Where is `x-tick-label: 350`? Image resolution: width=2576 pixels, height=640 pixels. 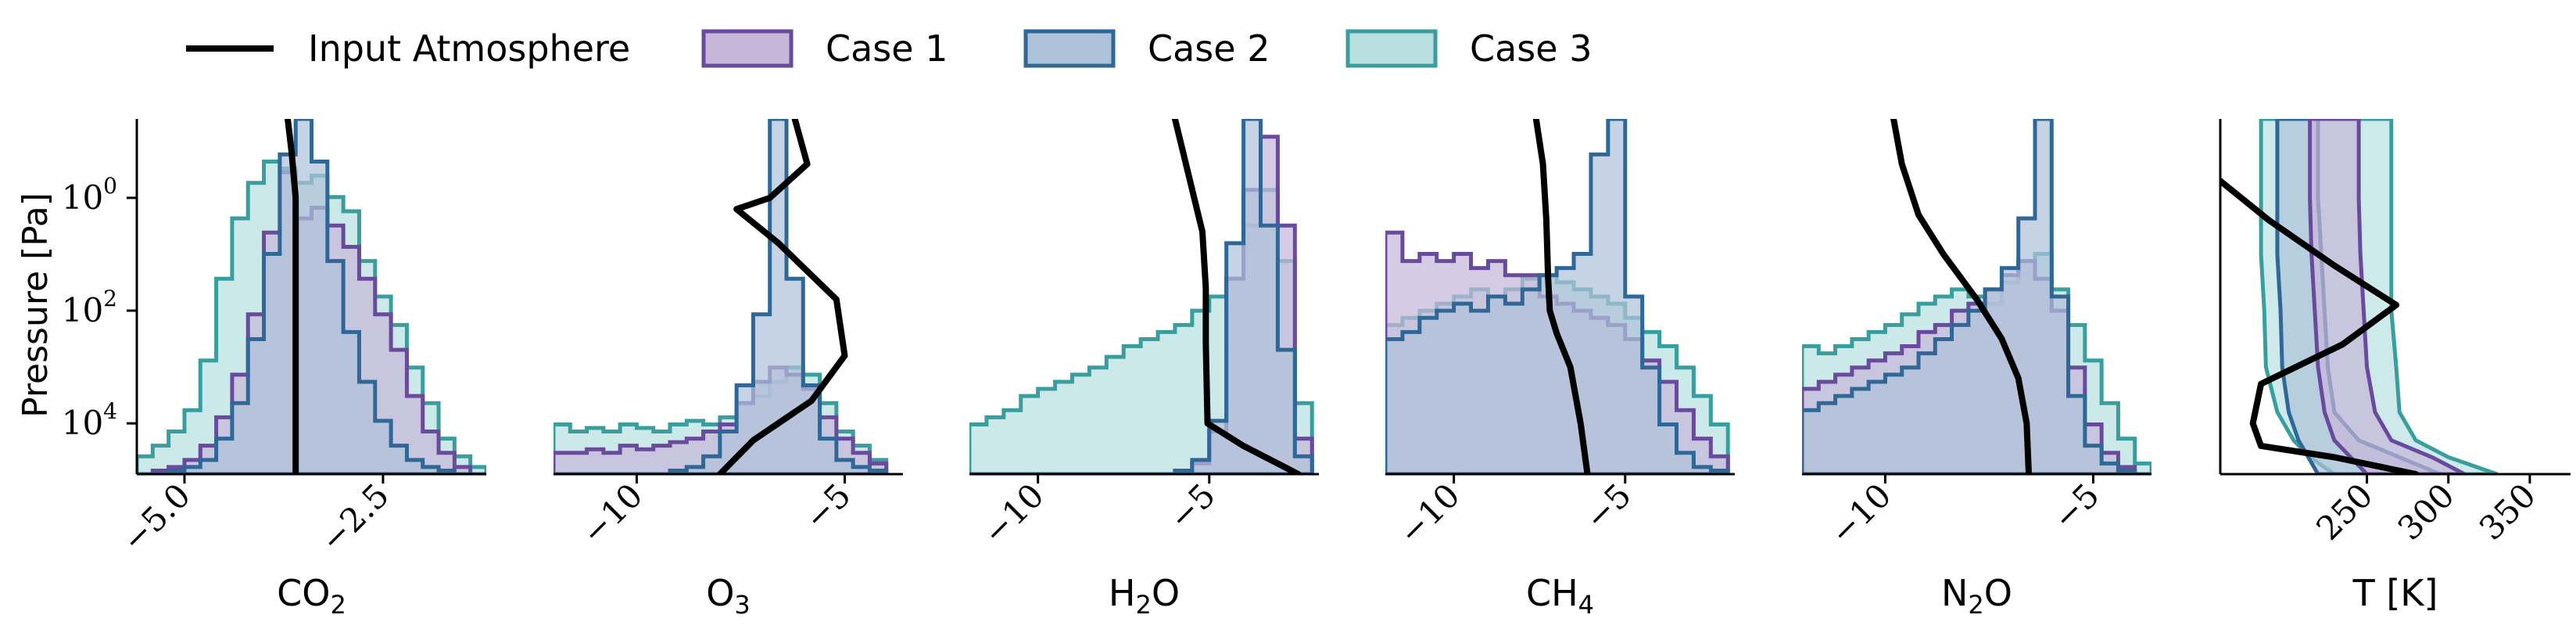 x-tick-label: 350 is located at coordinates (2507, 511).